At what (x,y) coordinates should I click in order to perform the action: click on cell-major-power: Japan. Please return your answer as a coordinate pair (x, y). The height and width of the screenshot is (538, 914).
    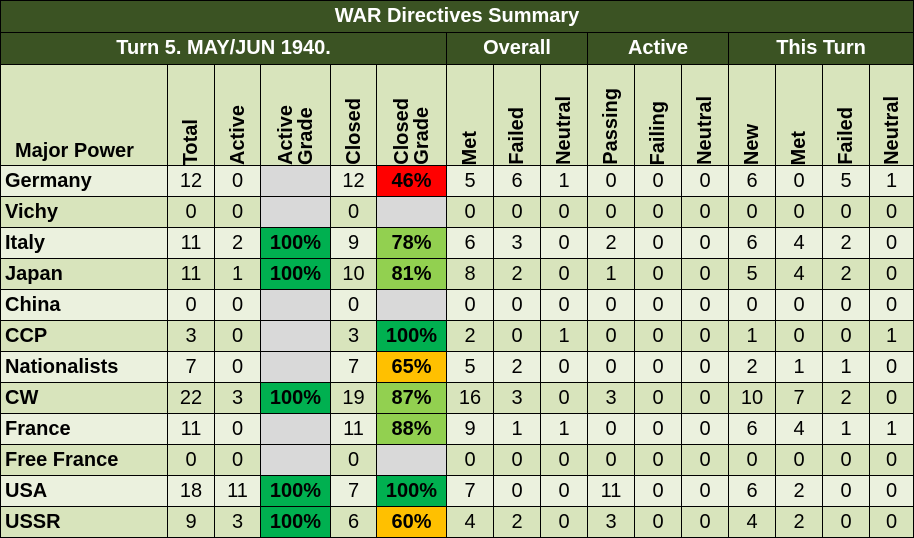
    Looking at the image, I should click on (84, 274).